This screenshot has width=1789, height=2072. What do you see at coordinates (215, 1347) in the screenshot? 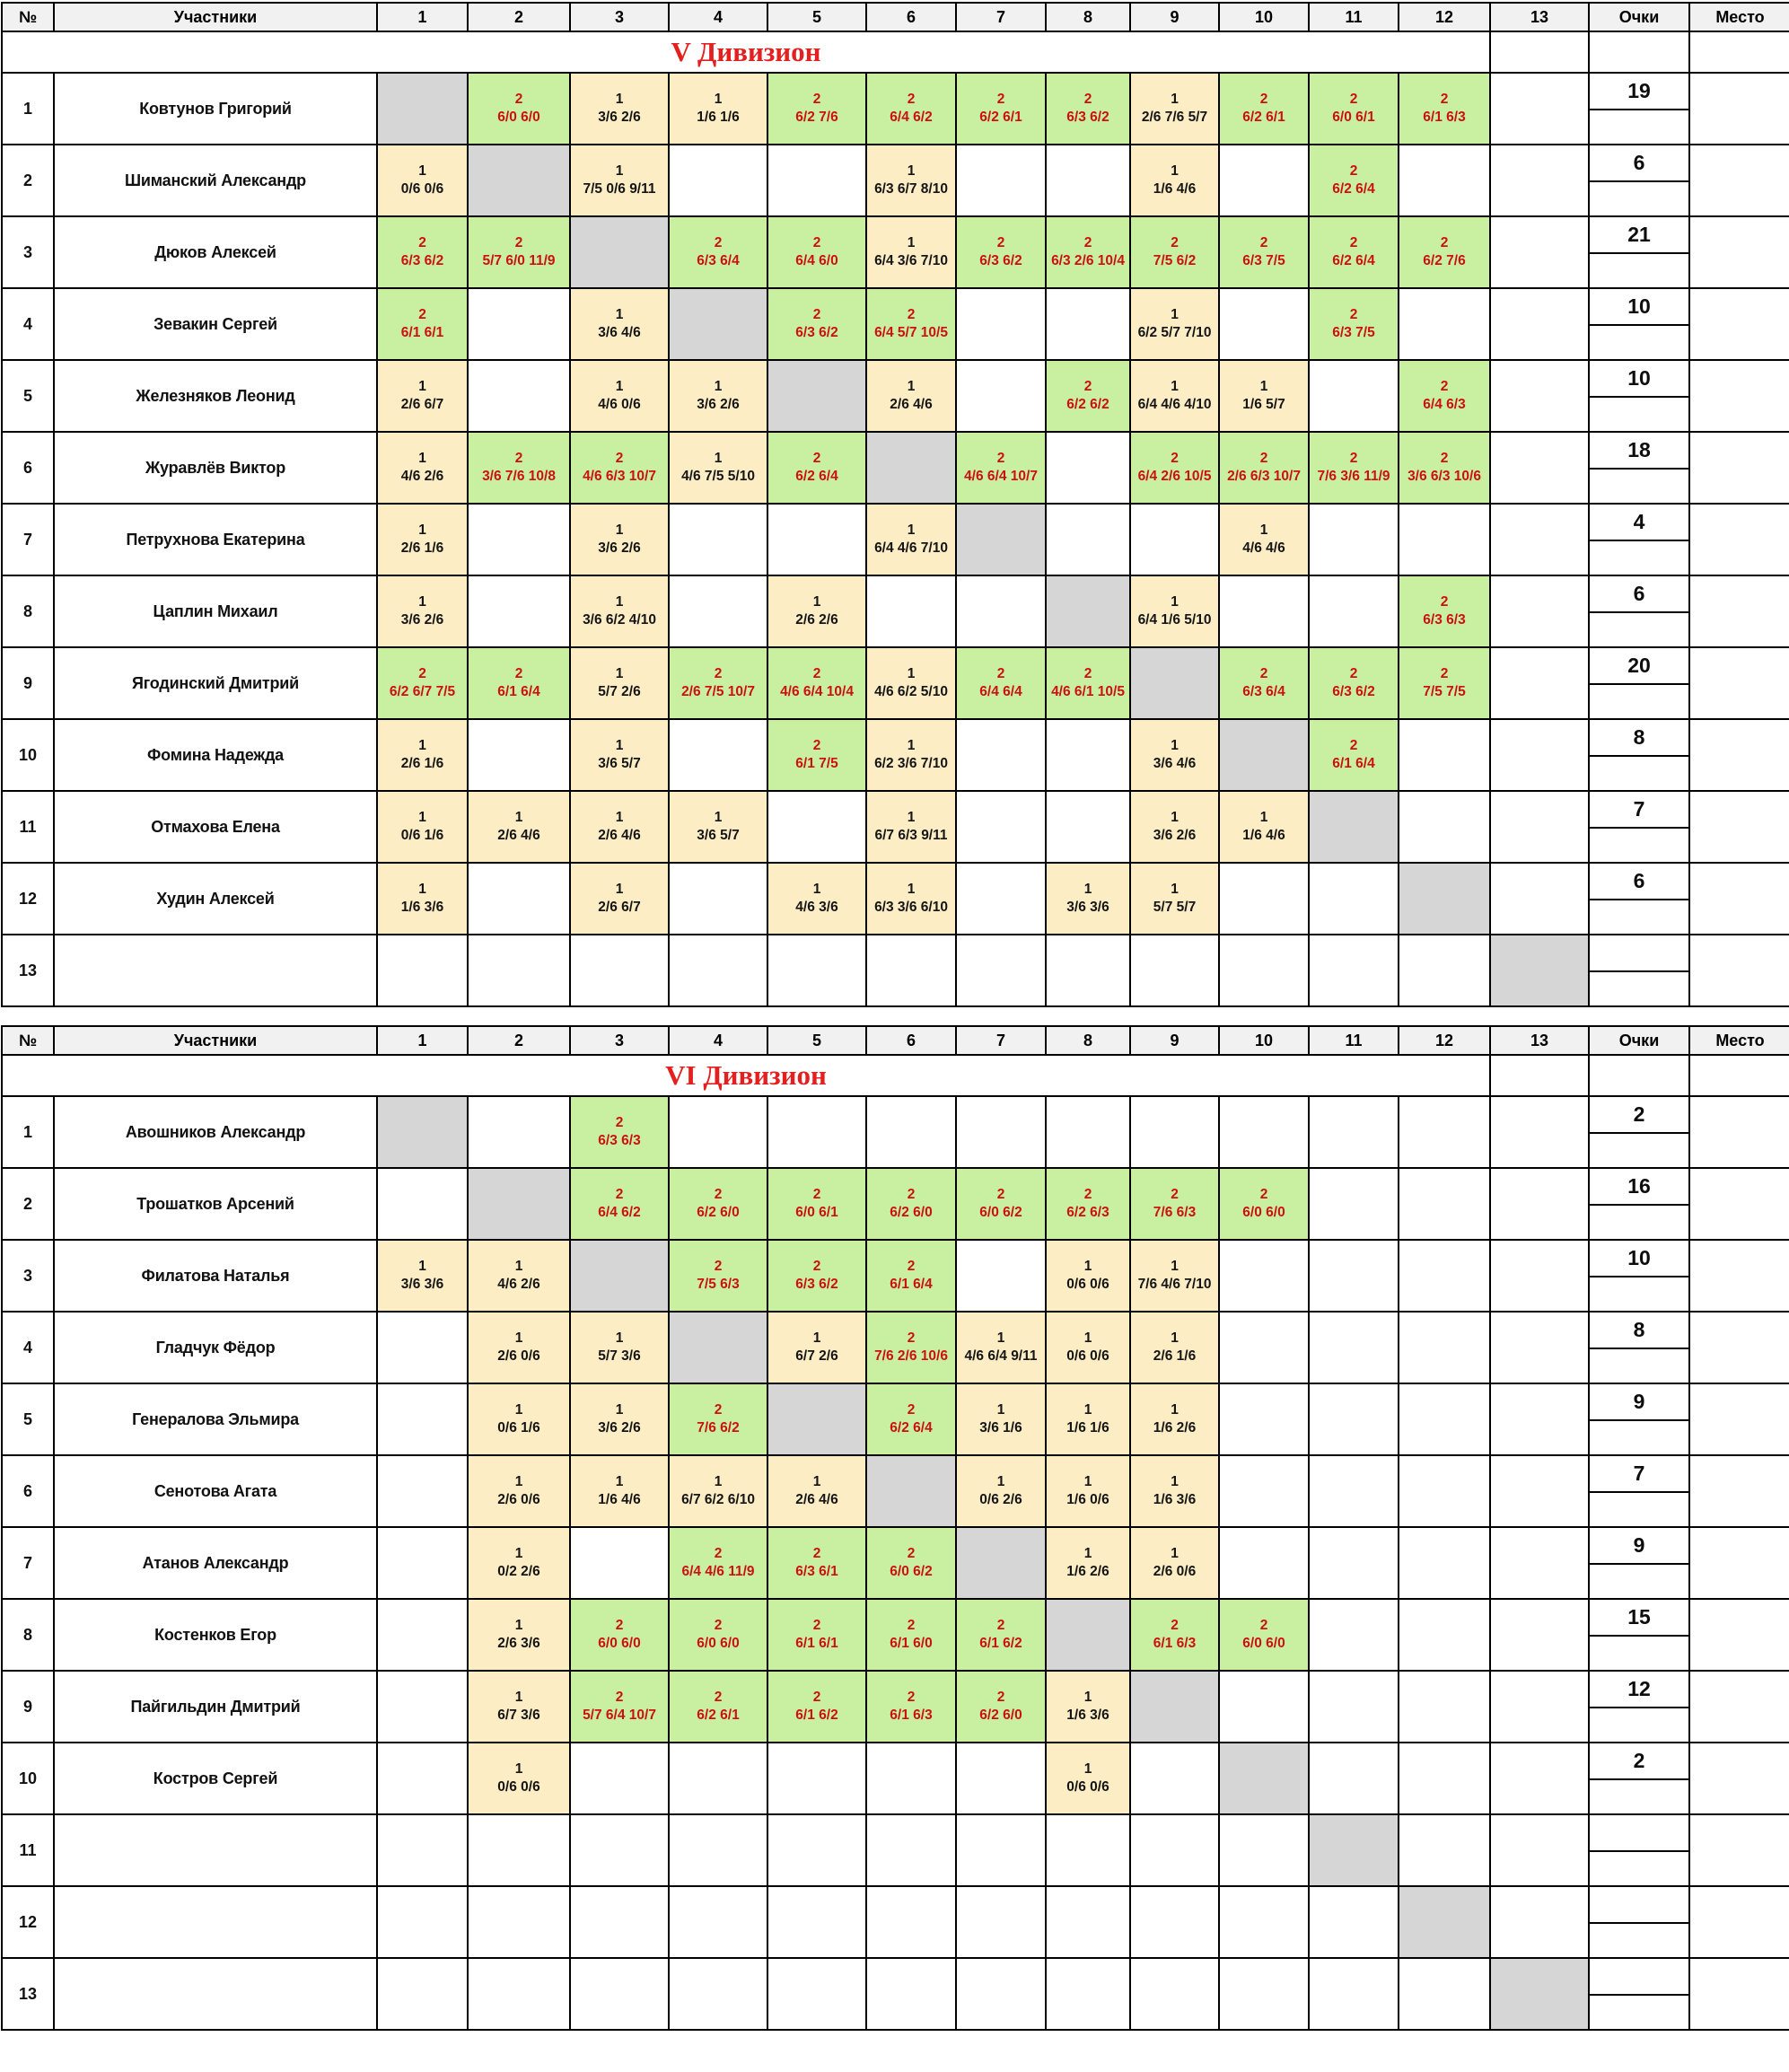
I see `player-name-cell: Гладчук Фёдор` at bounding box center [215, 1347].